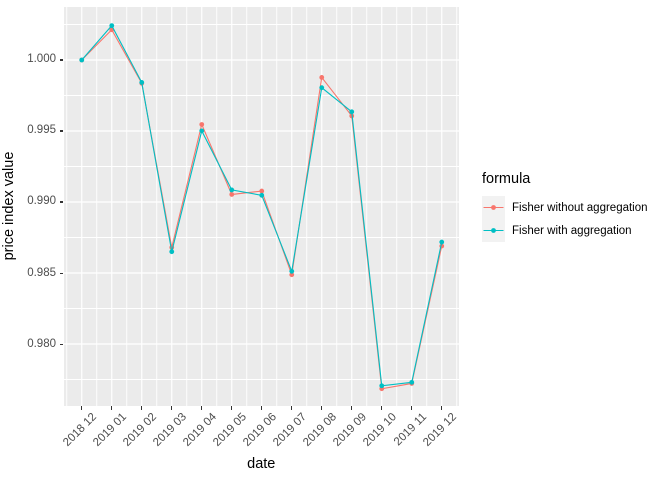  I want to click on y-tick-label: 0.985, so click(41, 272).